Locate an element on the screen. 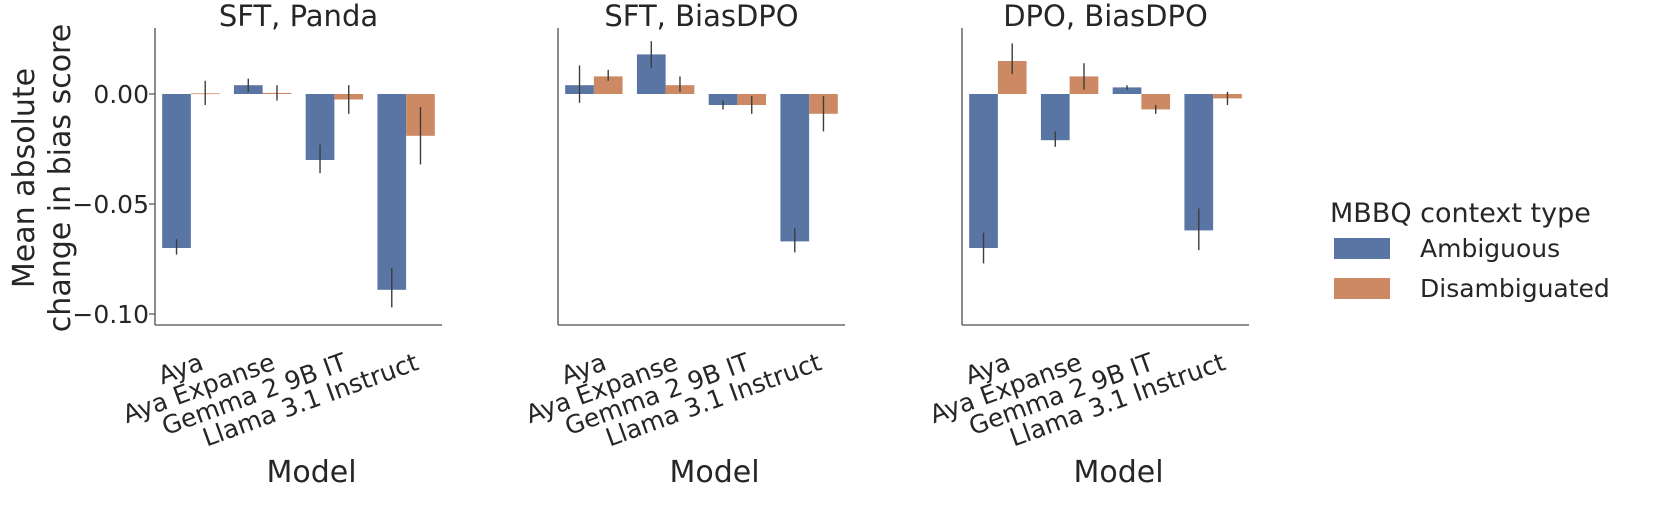 This screenshot has height=520, width=1661. y-axis-label-line-1: Mean absolute is located at coordinates (24, 178).